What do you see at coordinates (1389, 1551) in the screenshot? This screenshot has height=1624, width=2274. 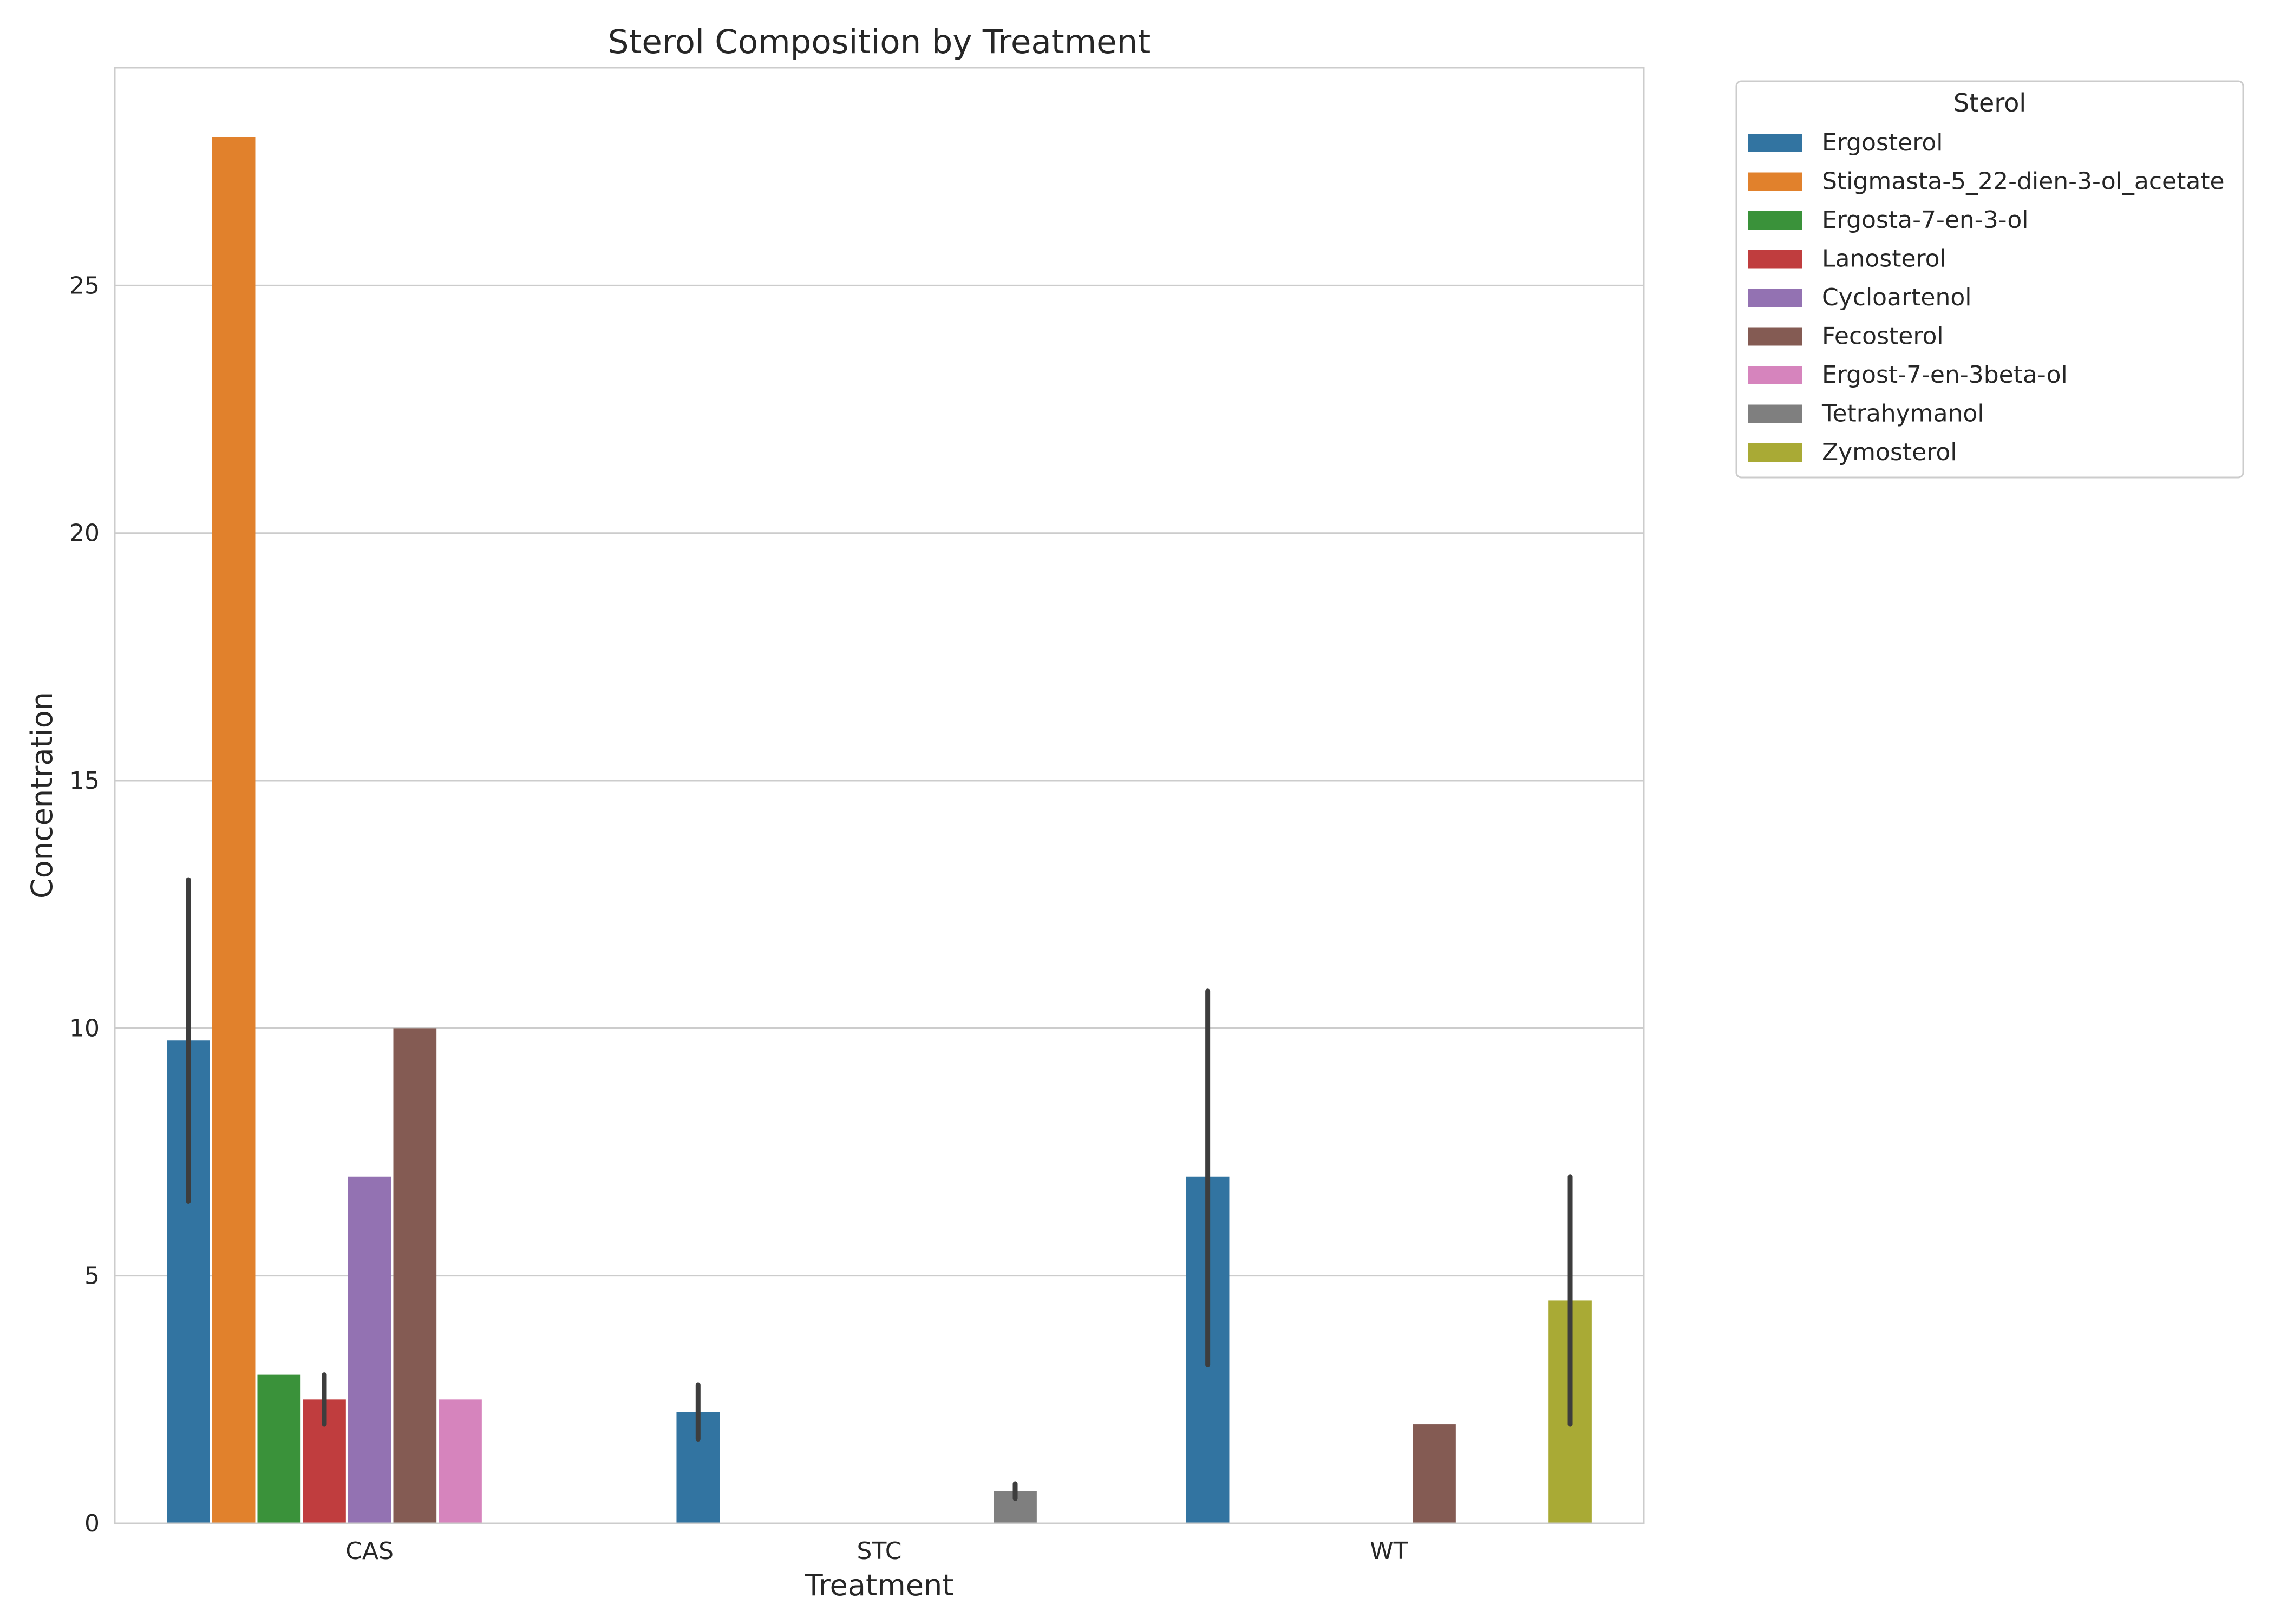 I see `x-tick-label: WT` at bounding box center [1389, 1551].